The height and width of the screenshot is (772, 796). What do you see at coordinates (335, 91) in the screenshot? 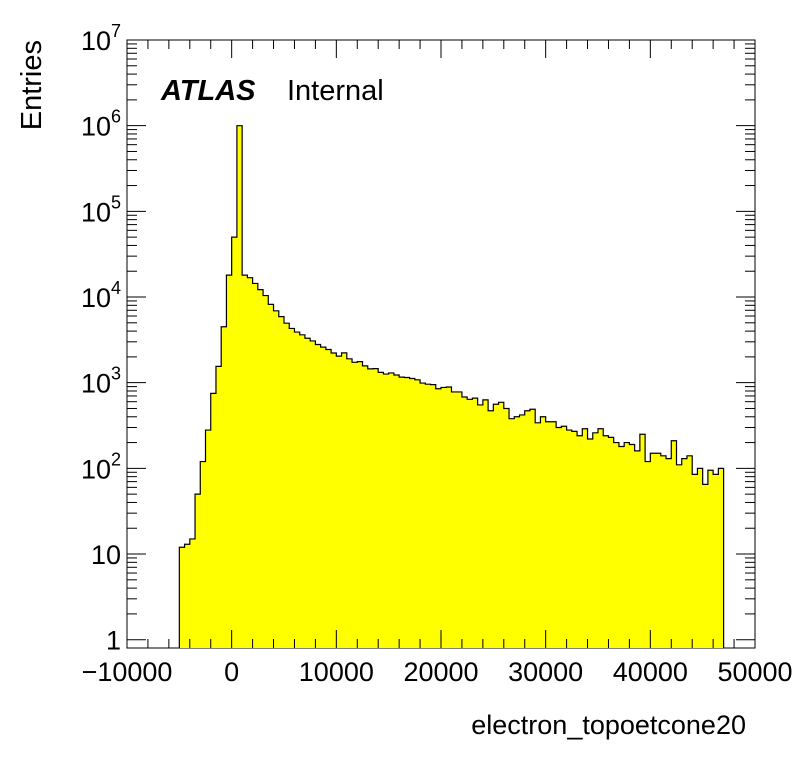
I see `internal-label: Internal` at bounding box center [335, 91].